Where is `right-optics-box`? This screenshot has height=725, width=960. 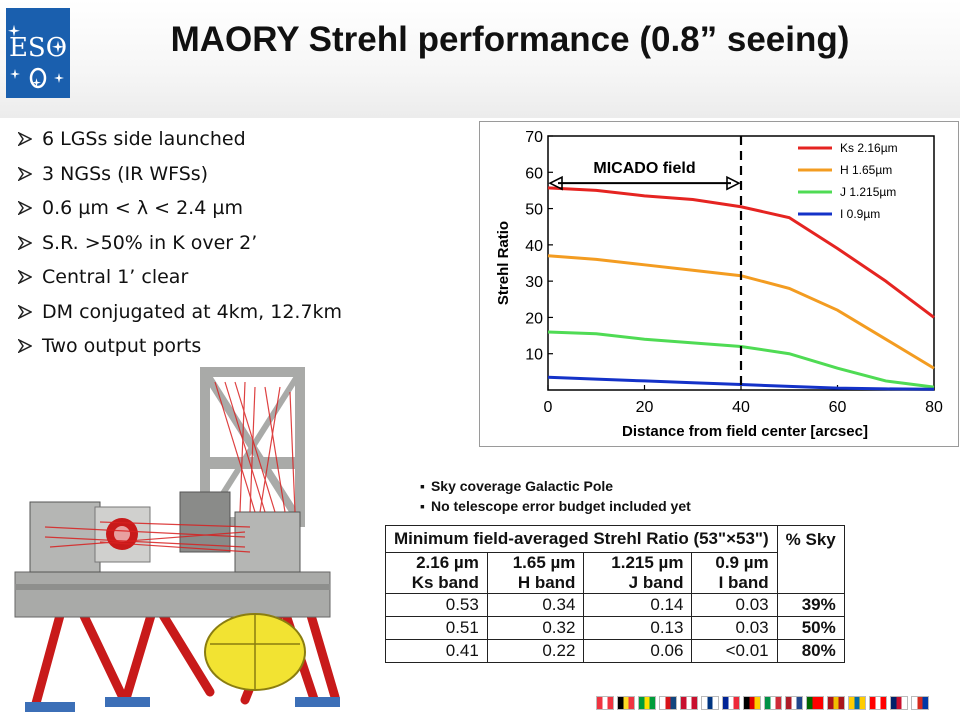 right-optics-box is located at coordinates (267, 542).